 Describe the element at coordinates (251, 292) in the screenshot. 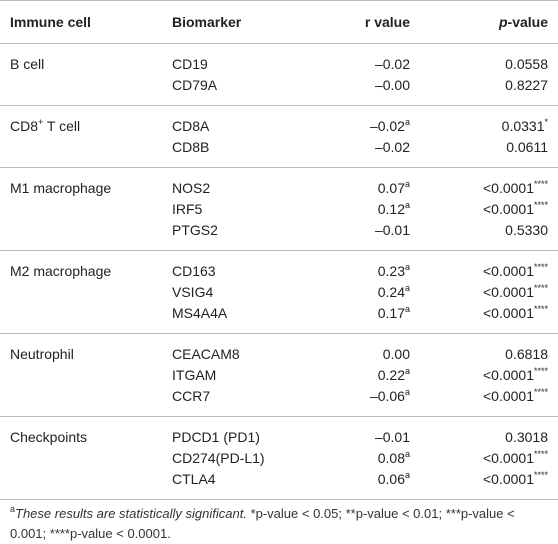

I see `biomarker: VSIG4` at that location.